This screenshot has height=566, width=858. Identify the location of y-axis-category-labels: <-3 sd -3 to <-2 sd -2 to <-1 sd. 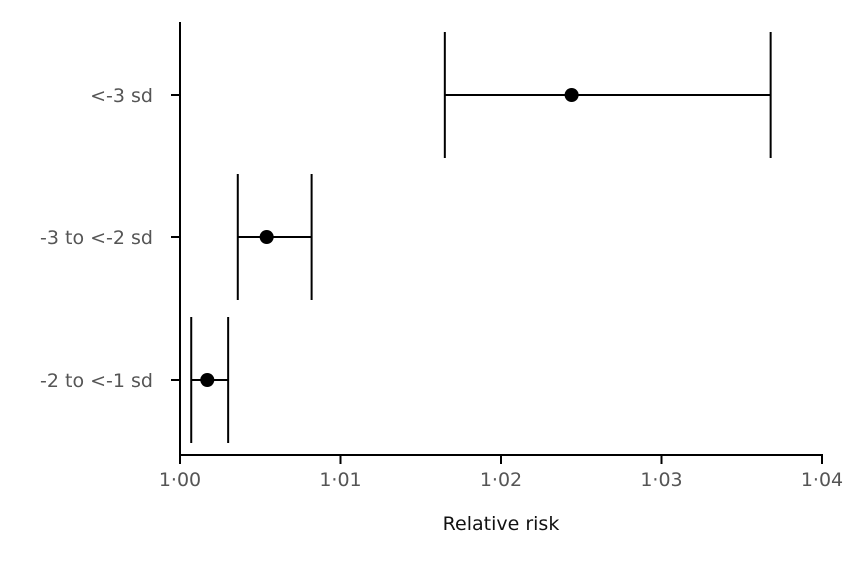
(110, 238).